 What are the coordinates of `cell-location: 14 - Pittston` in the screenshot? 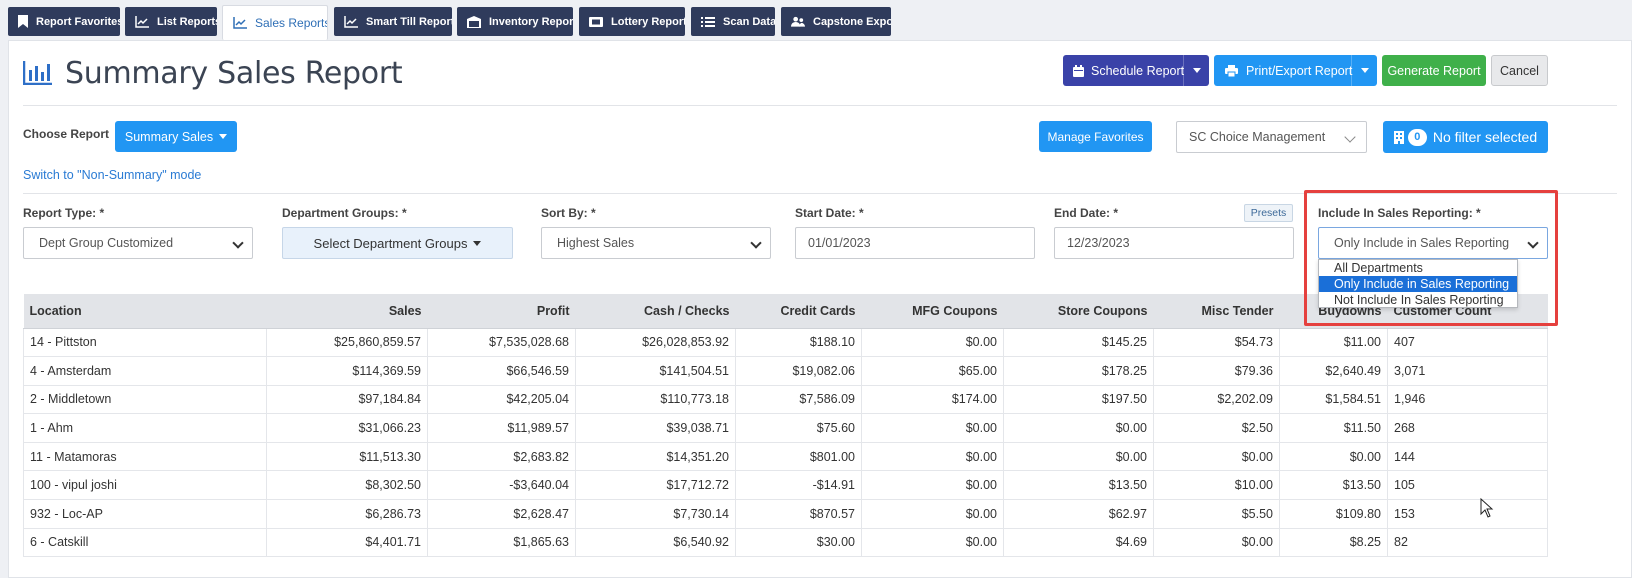 It's located at (145, 343).